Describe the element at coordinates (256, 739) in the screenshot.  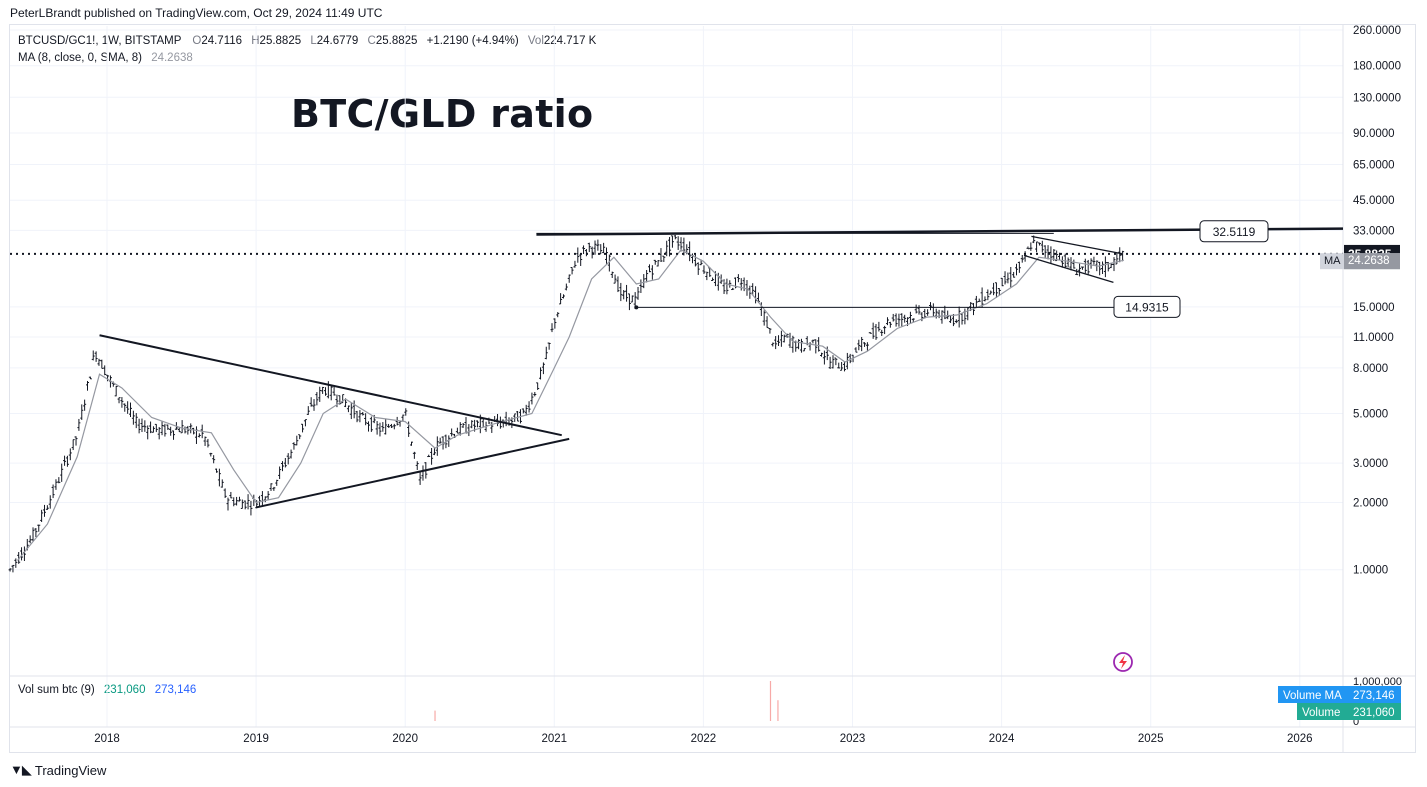
I see `x-tick-label: 2019` at that location.